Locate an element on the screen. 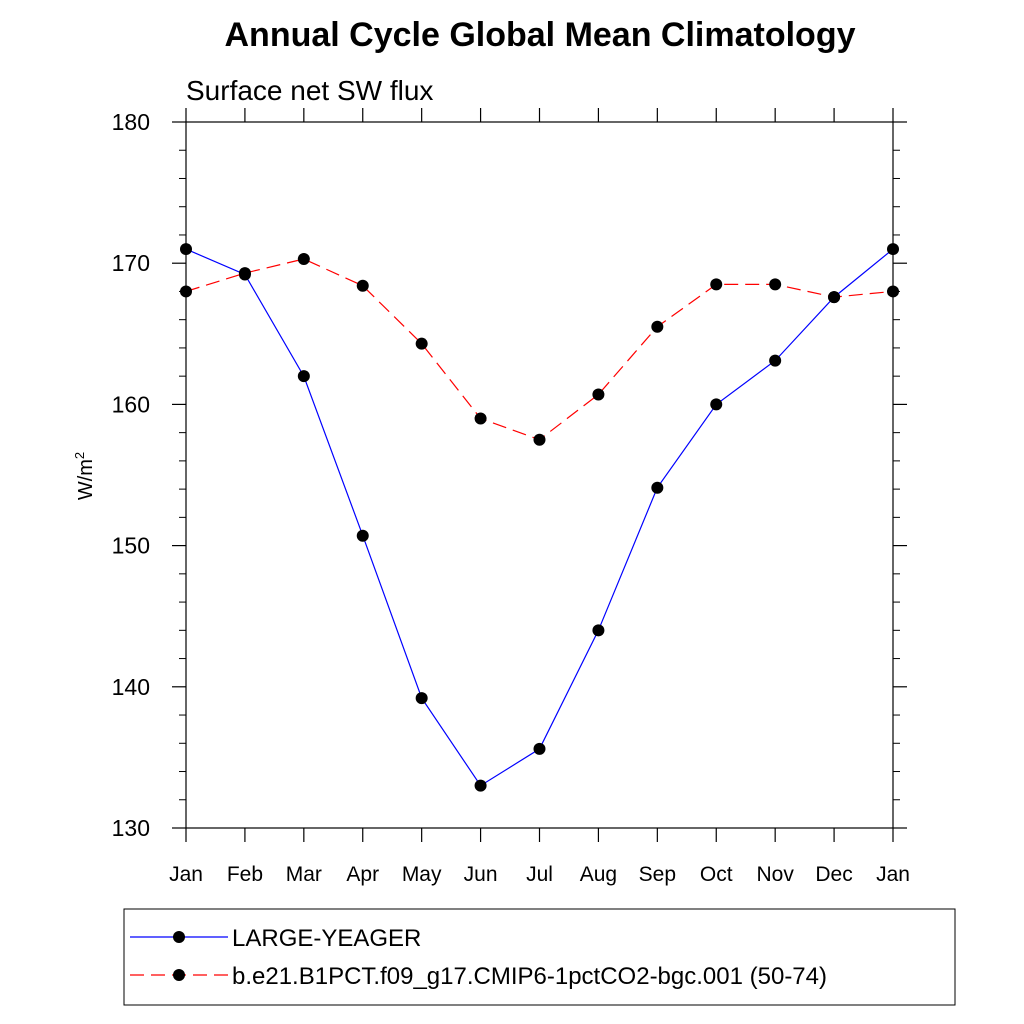 This screenshot has width=1024, height=1024. x-tick-label: Nov is located at coordinates (775, 874).